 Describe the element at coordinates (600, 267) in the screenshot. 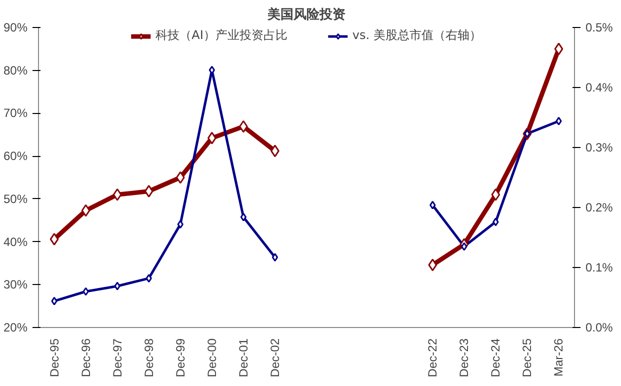

I see `y2-tick-label: 0.1%` at that location.